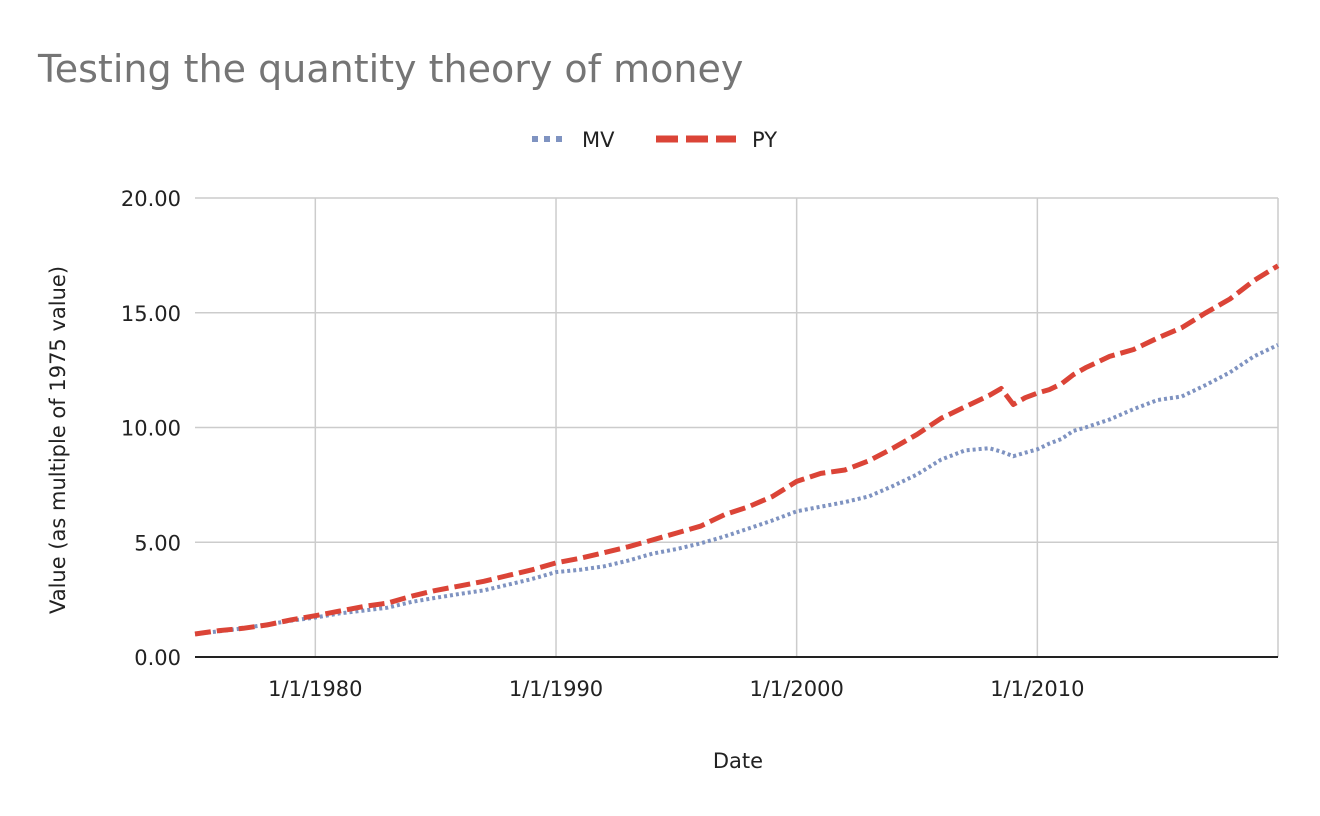 The image size is (1320, 816). What do you see at coordinates (654, 140) in the screenshot?
I see `legend: MV PY` at bounding box center [654, 140].